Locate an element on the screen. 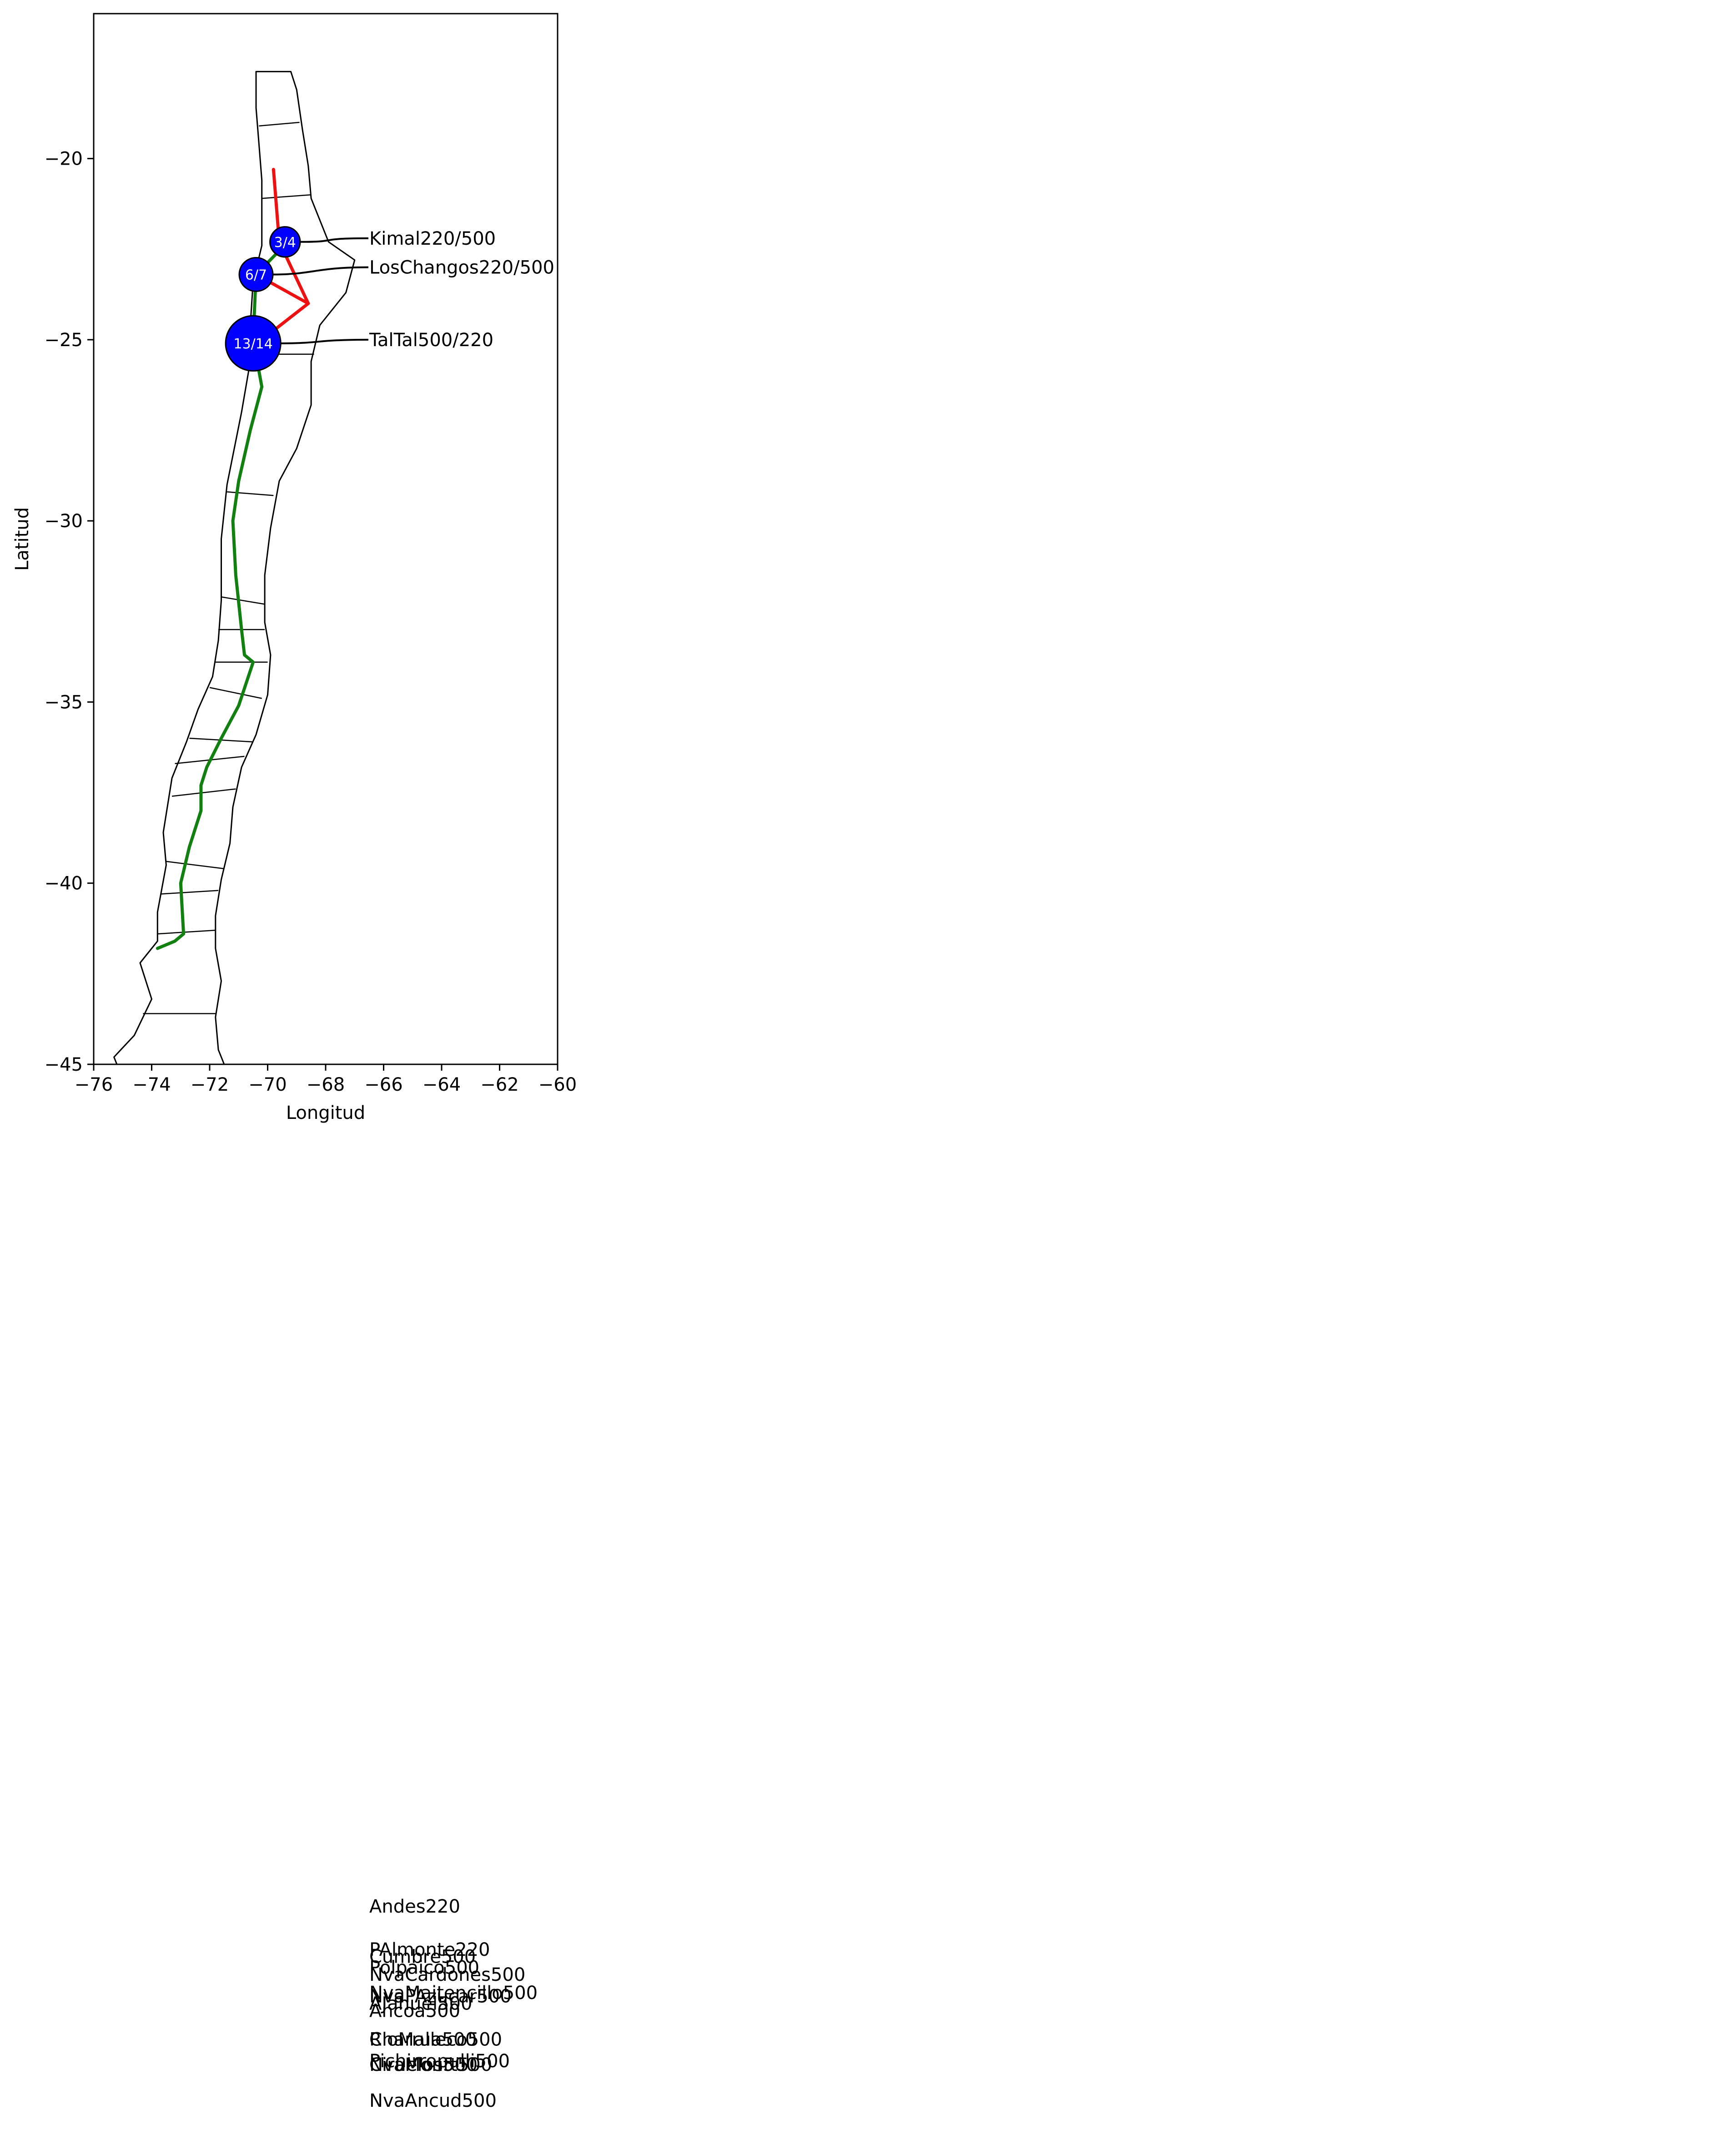 Image resolution: width=1736 pixels, height=2130 pixels. y-tick-label: −30 is located at coordinates (64, 521).